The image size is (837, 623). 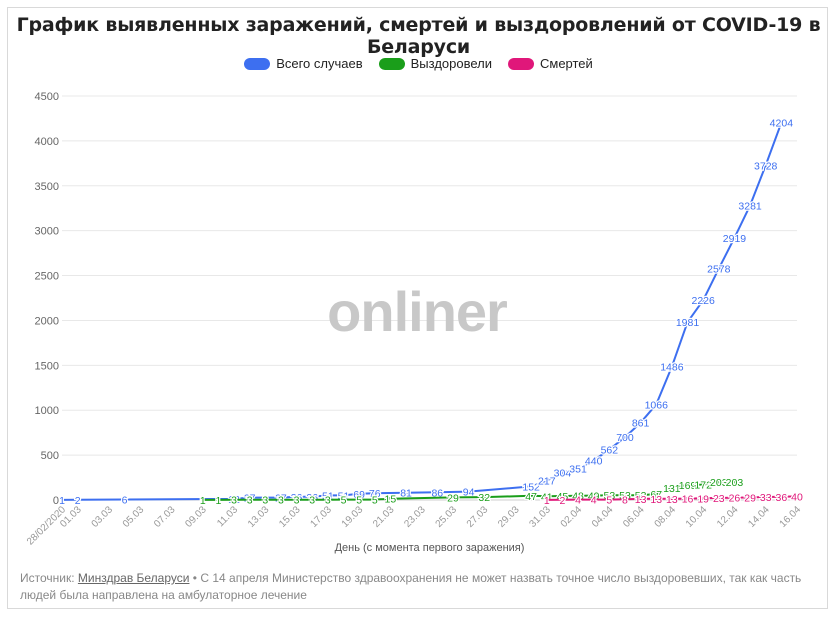 I want to click on data-label: 1486, so click(x=672, y=368).